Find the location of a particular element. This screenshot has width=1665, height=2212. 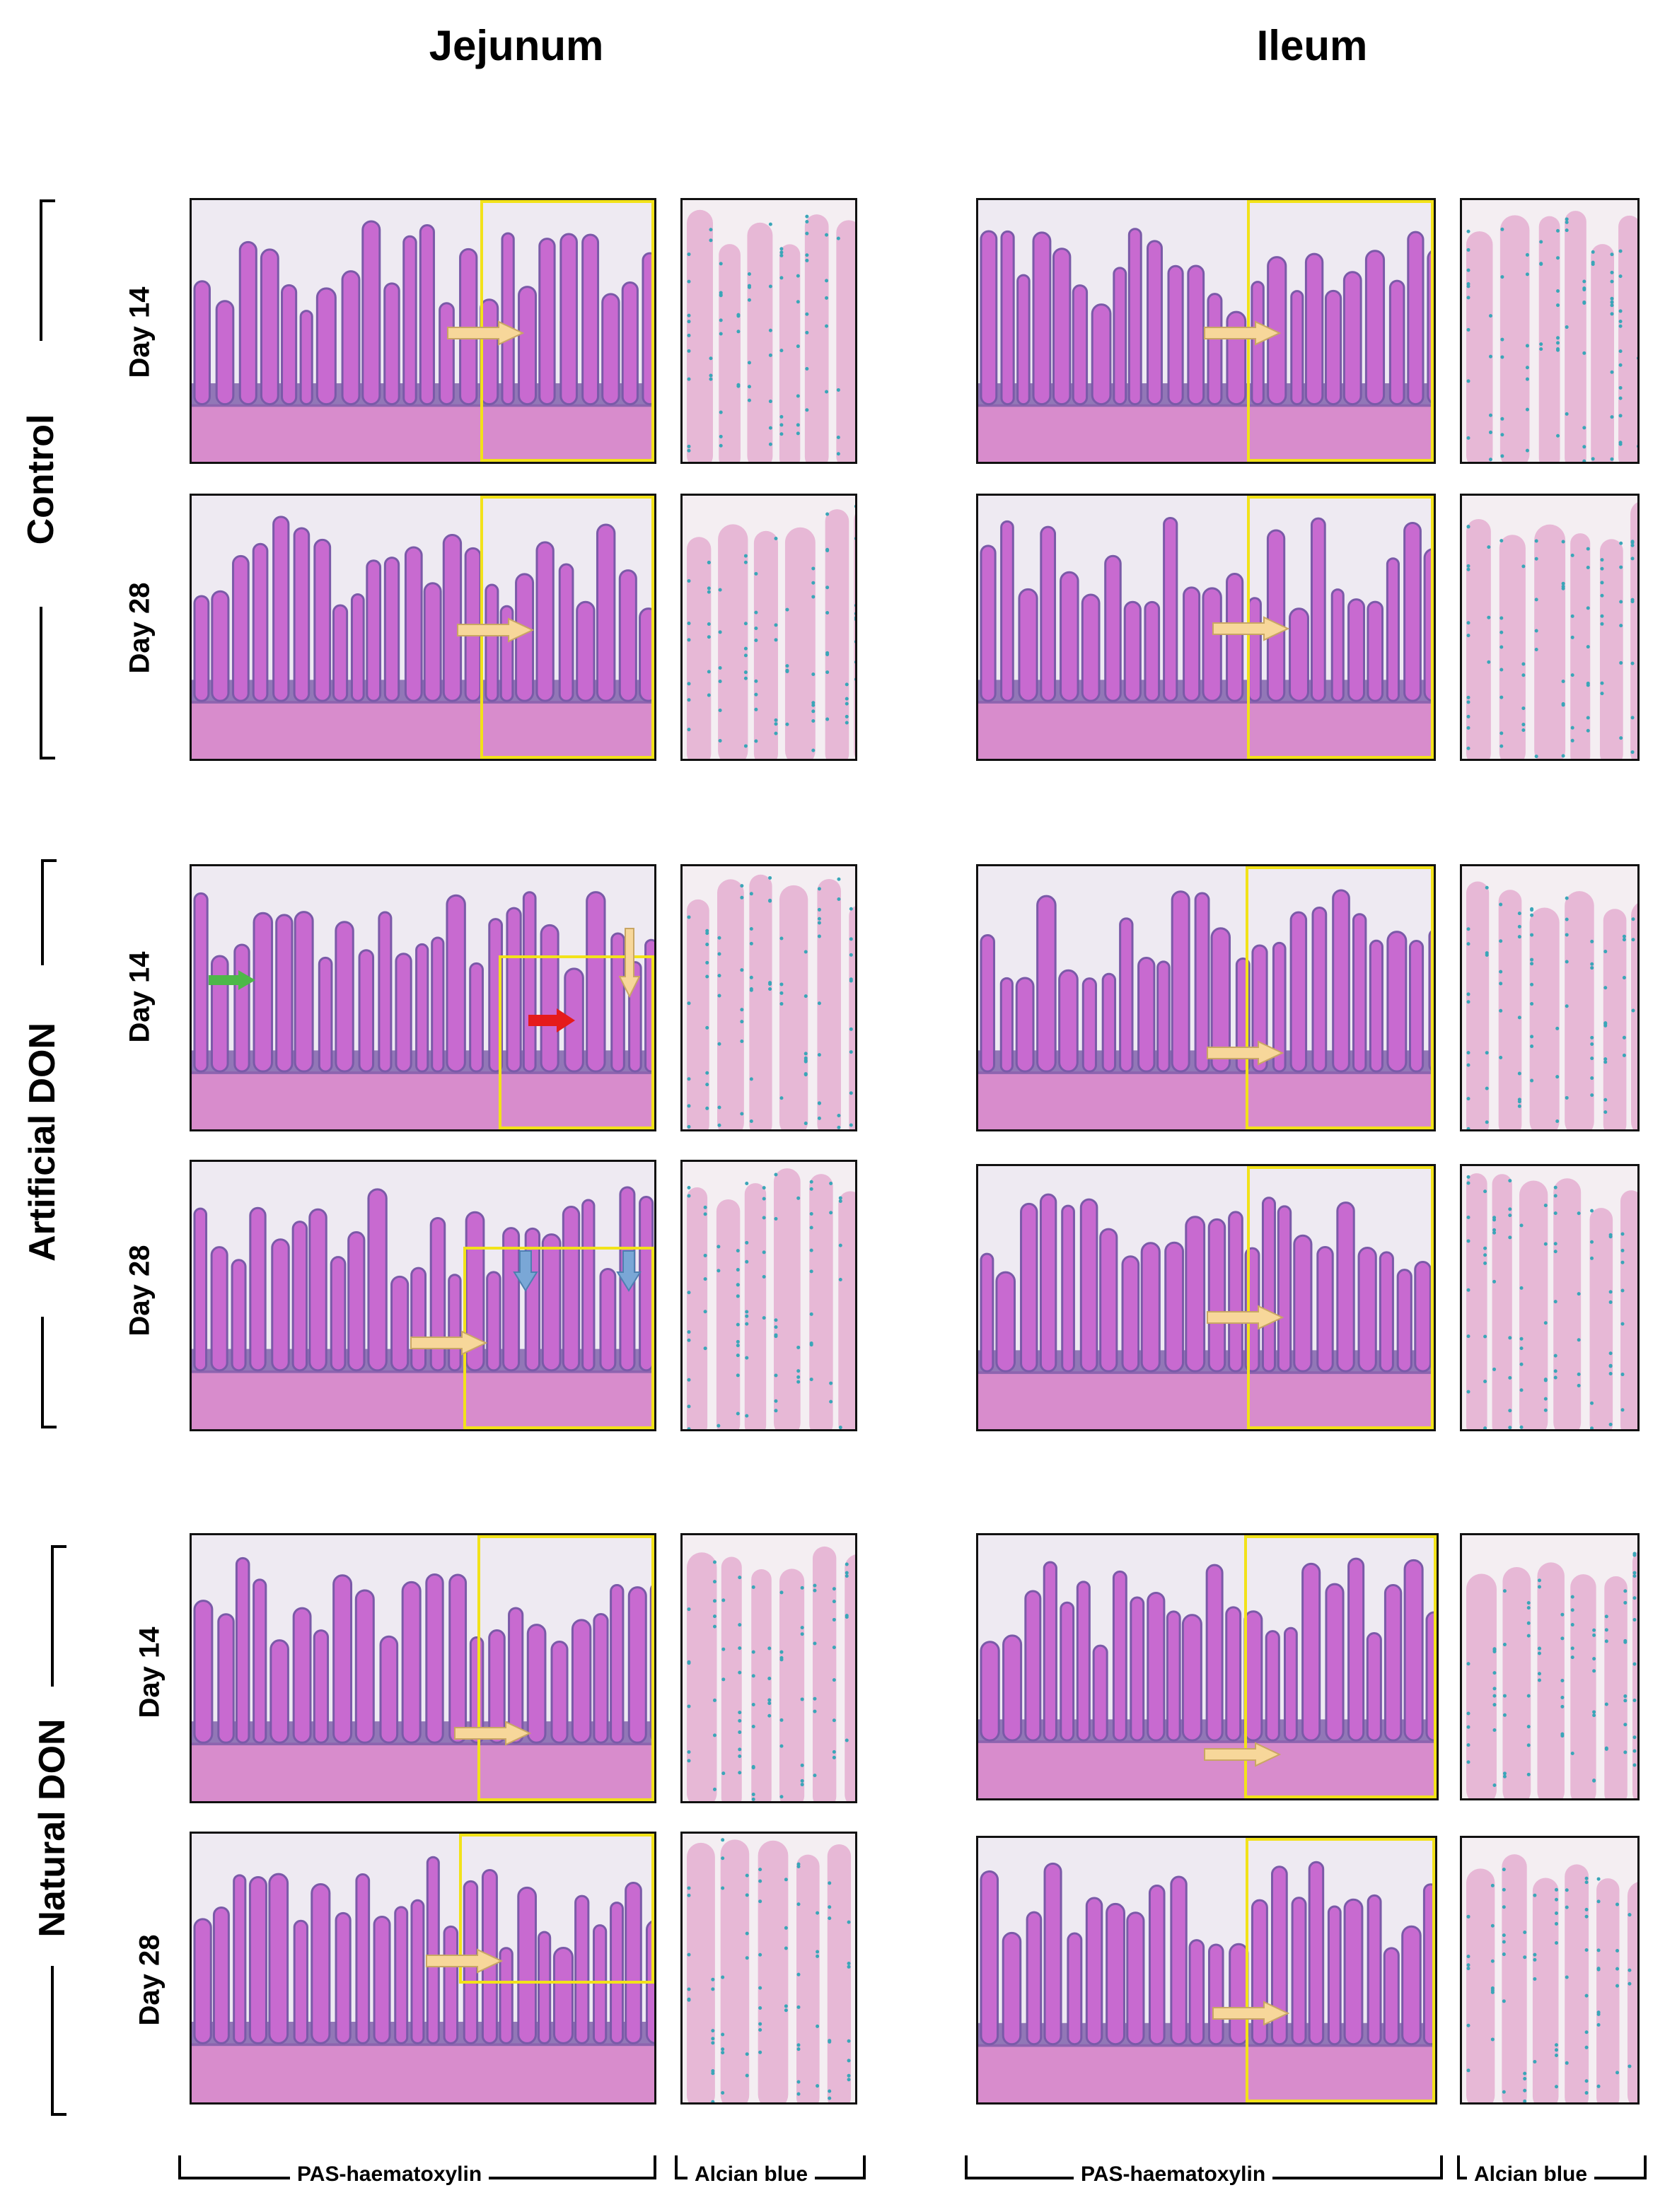

micrograph-jejunum-natural-day14-alcian is located at coordinates (768, 1668).